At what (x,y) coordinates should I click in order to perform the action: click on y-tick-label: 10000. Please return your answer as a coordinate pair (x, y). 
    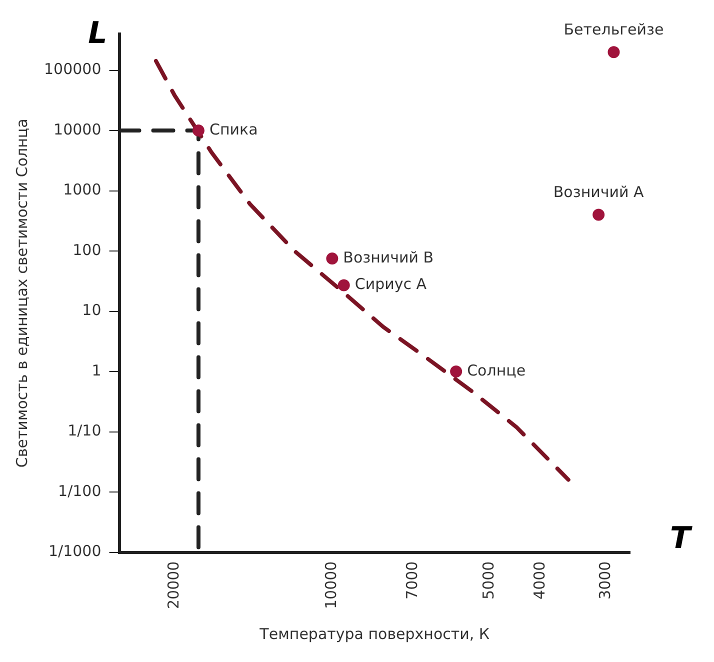
    Looking at the image, I should click on (78, 129).